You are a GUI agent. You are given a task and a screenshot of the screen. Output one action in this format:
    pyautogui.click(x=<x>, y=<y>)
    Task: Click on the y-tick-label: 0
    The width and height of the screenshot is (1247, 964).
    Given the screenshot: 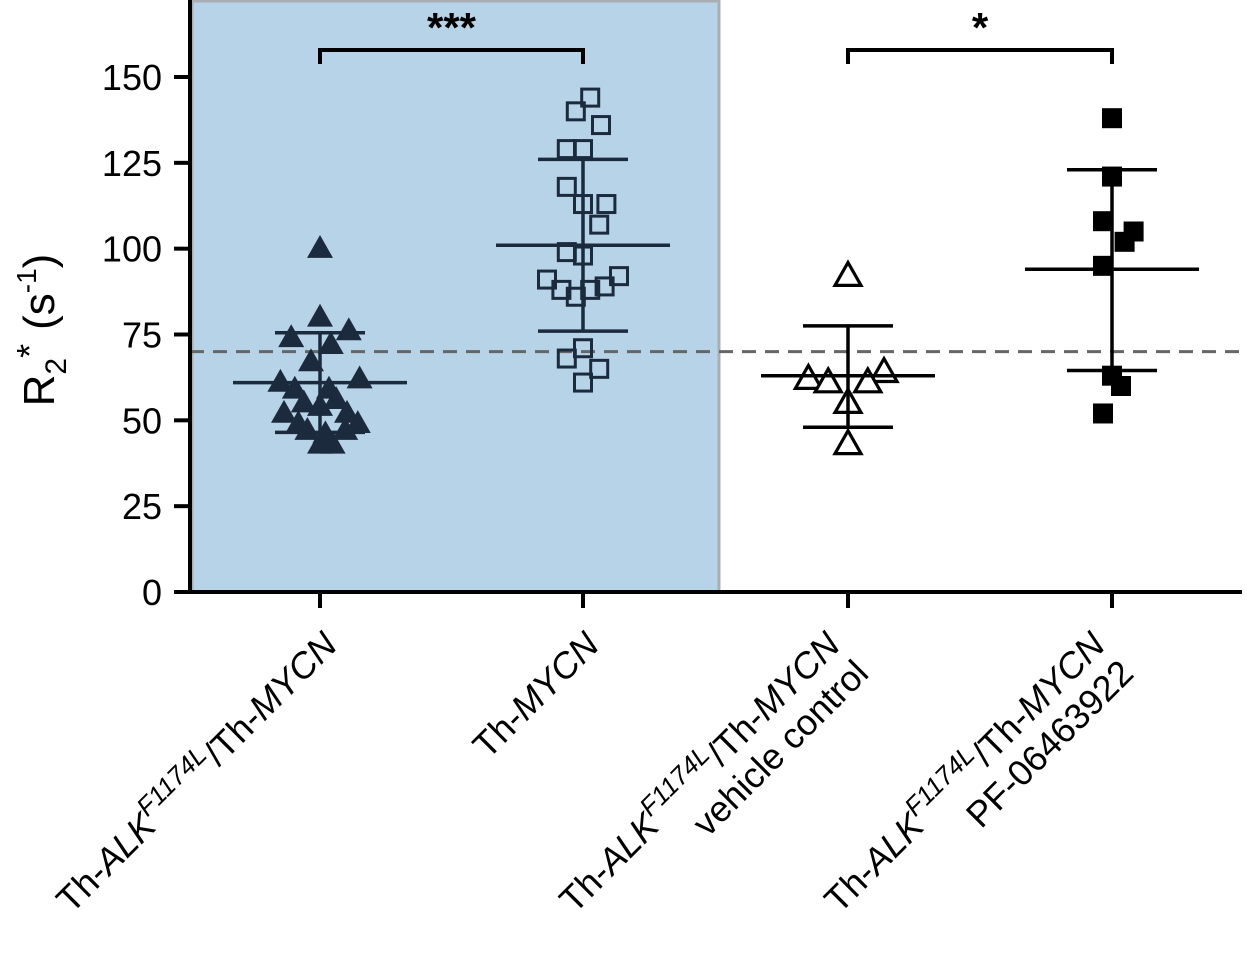 What is the action you would take?
    pyautogui.click(x=152, y=592)
    